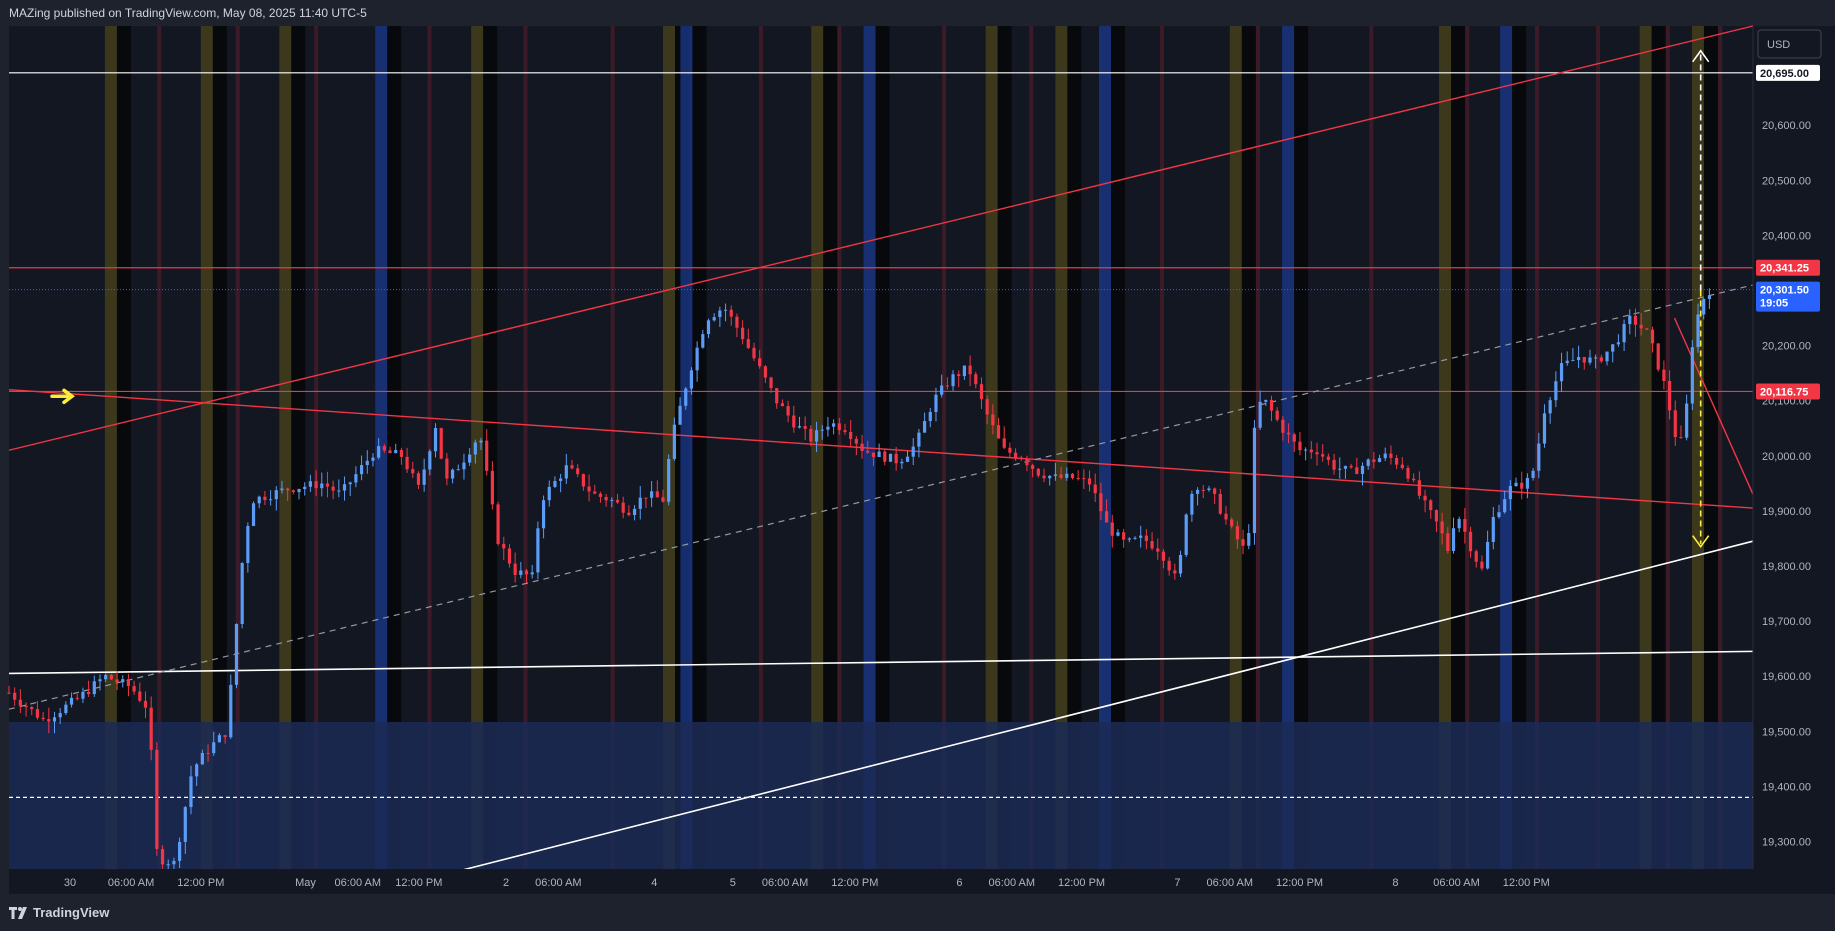 The image size is (1835, 931). What do you see at coordinates (654, 883) in the screenshot?
I see `time-tick: 4` at bounding box center [654, 883].